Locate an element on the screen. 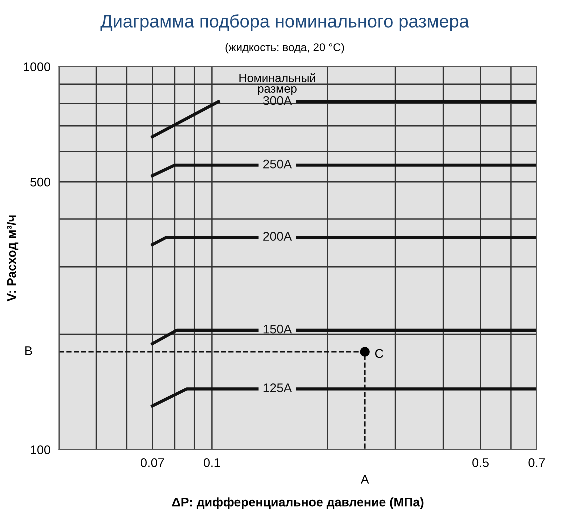  x-tick-label: 0.1 is located at coordinates (212, 463).